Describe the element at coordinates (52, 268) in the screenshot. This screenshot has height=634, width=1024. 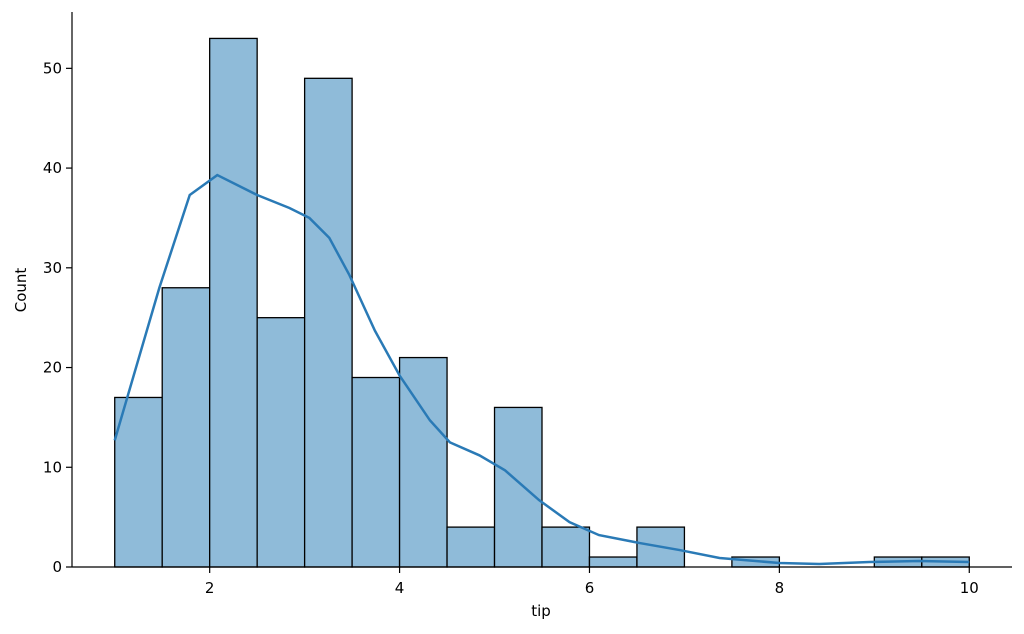
I see `y-tick-label: 30` at that location.